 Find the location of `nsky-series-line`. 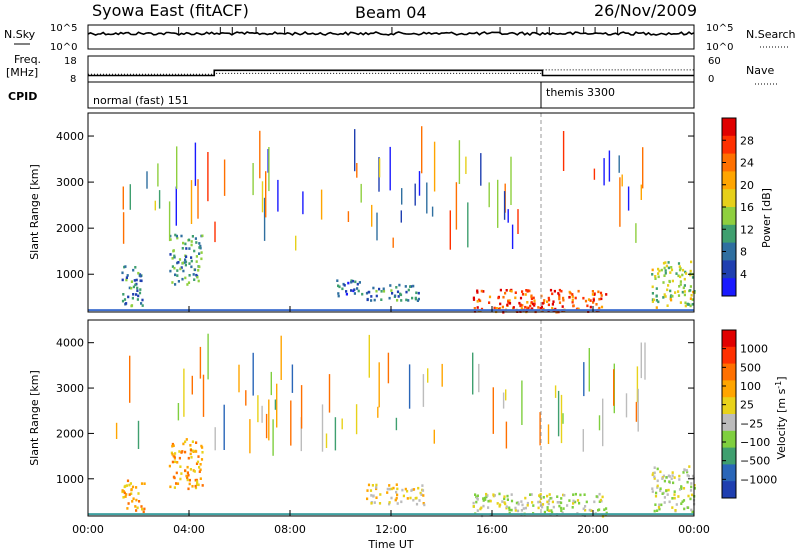

nsky-series-line is located at coordinates (391, 34).